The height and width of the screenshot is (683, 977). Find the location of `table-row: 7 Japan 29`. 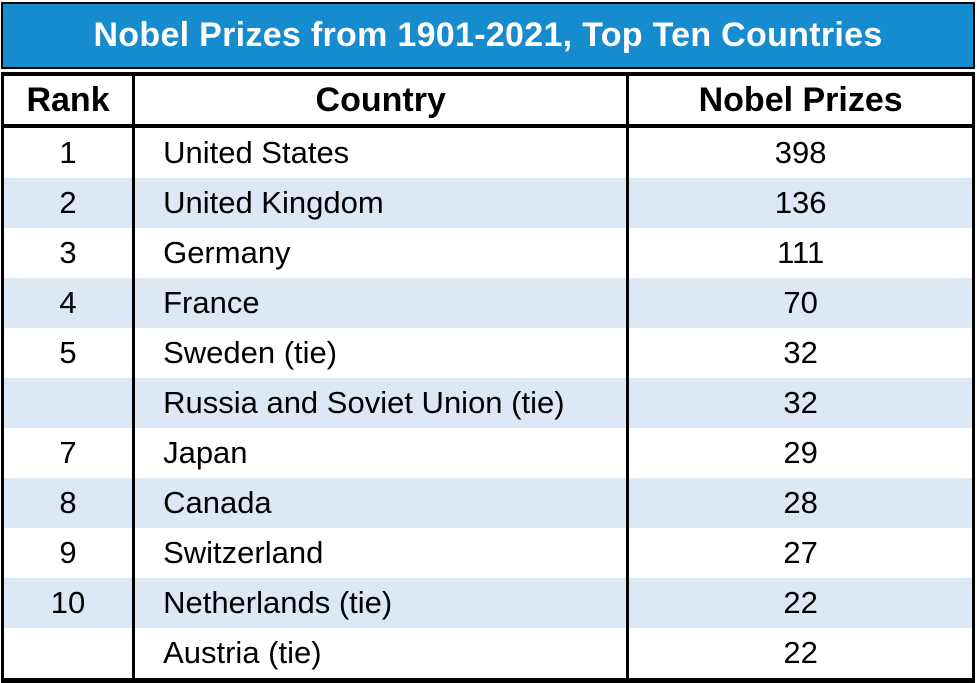

table-row: 7 Japan 29 is located at coordinates (488, 453).